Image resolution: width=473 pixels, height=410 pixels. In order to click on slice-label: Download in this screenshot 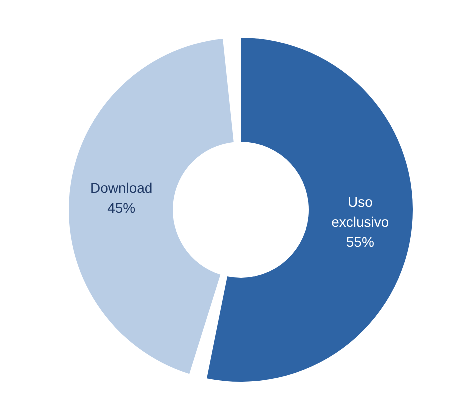, I will do `click(121, 188)`.